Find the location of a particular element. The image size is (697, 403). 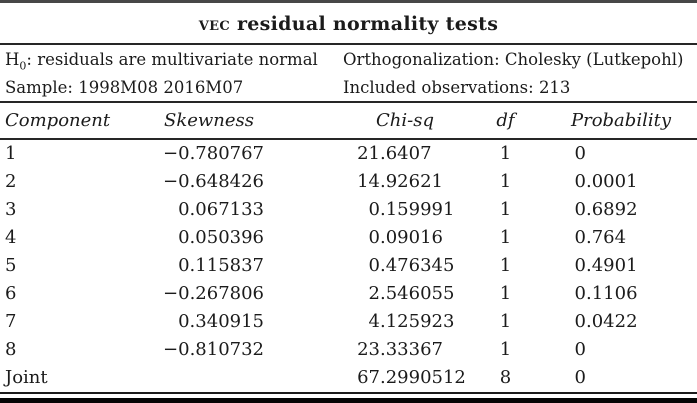

header-chisq: Chi-sq is located at coordinates (405, 120).